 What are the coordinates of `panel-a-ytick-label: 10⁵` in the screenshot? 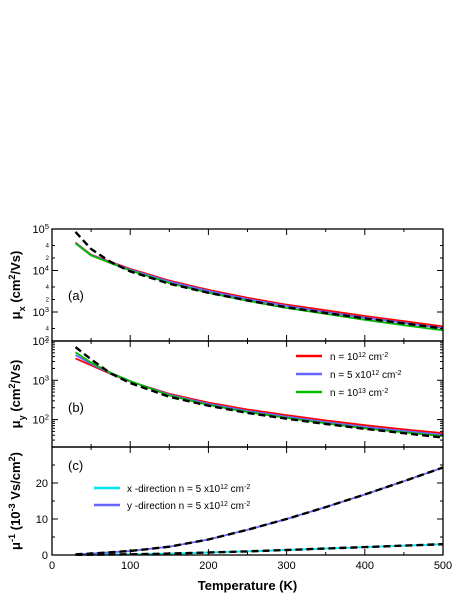 It's located at (40, 229).